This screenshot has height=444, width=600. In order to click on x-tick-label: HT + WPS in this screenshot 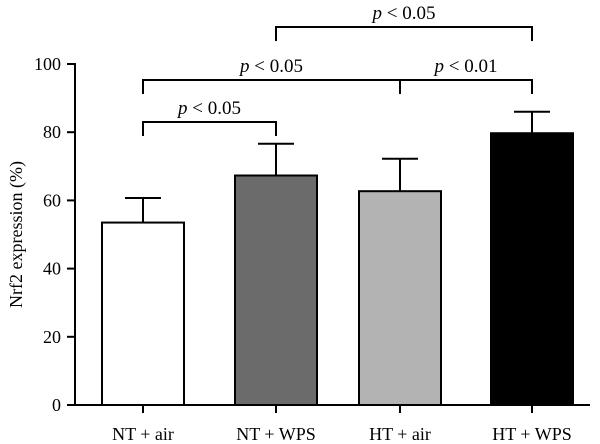, I will do `click(532, 434)`.